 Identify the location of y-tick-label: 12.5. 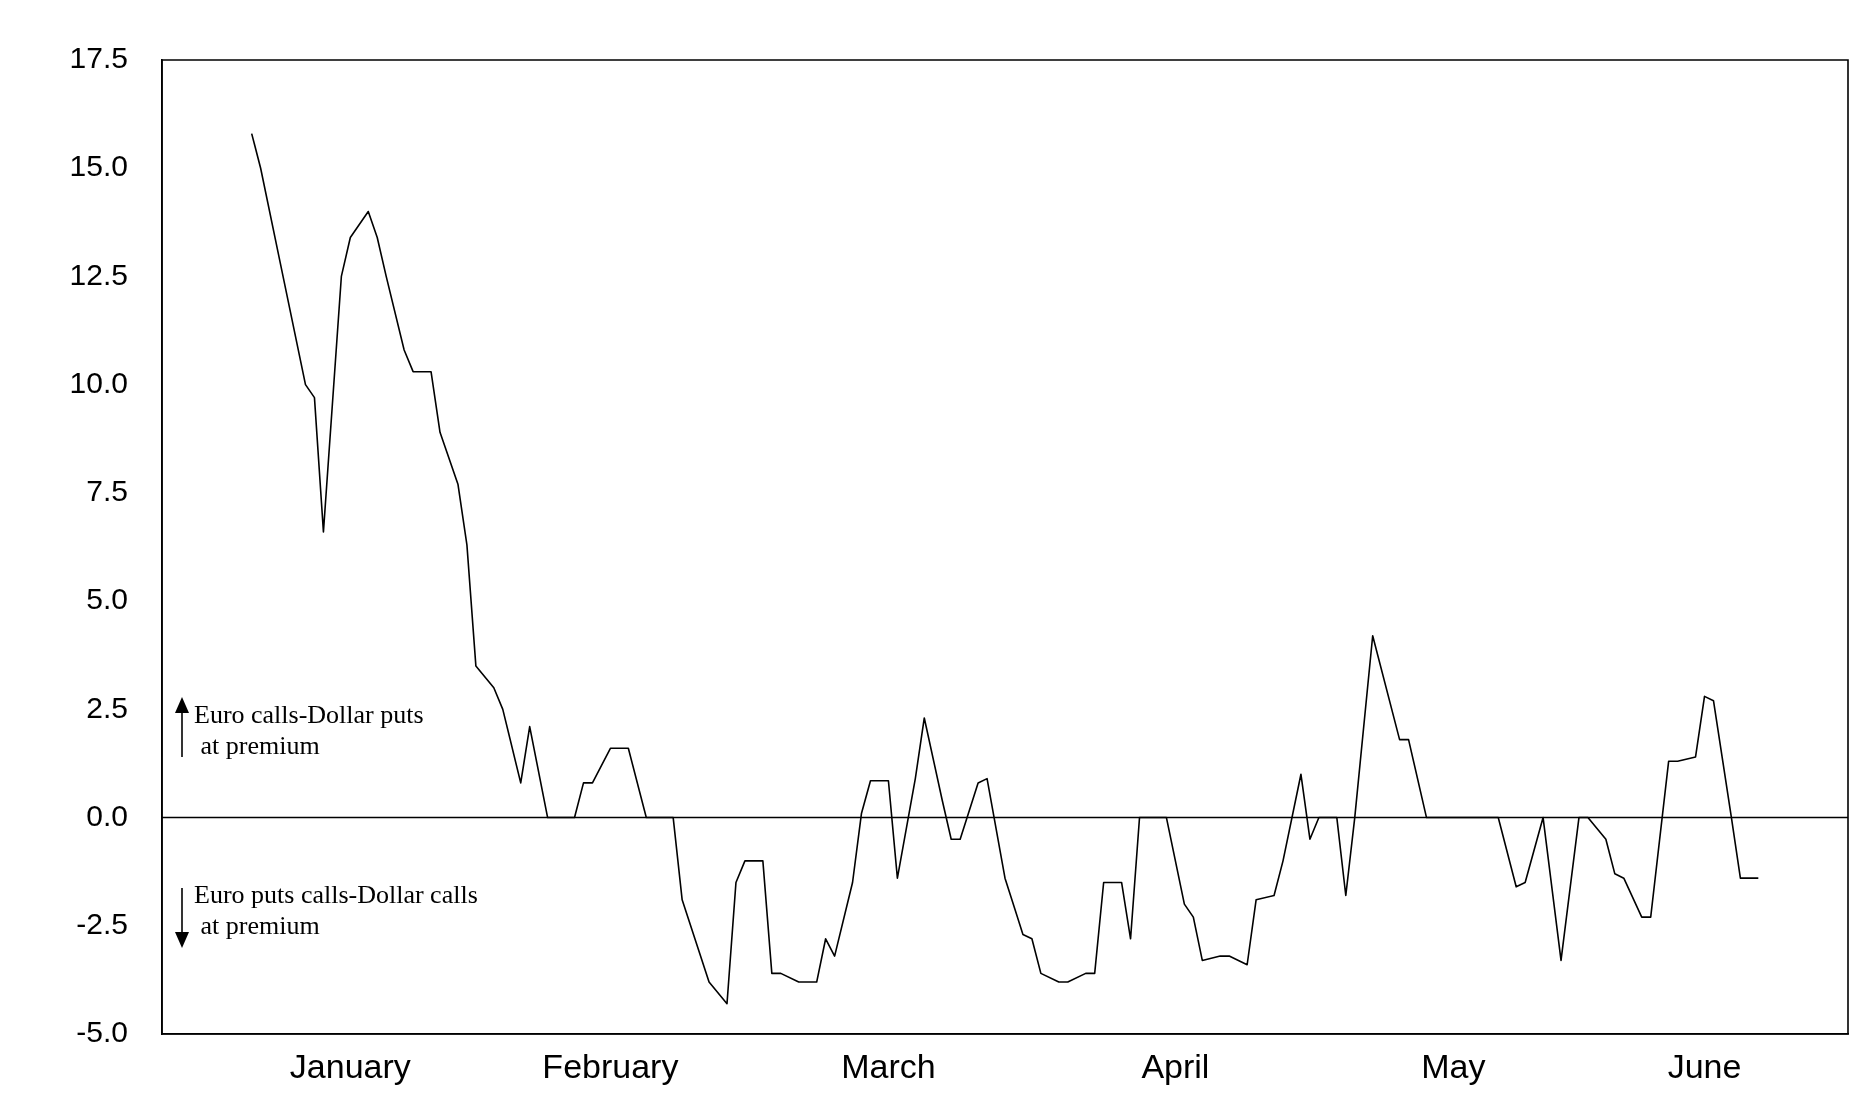
(98, 274).